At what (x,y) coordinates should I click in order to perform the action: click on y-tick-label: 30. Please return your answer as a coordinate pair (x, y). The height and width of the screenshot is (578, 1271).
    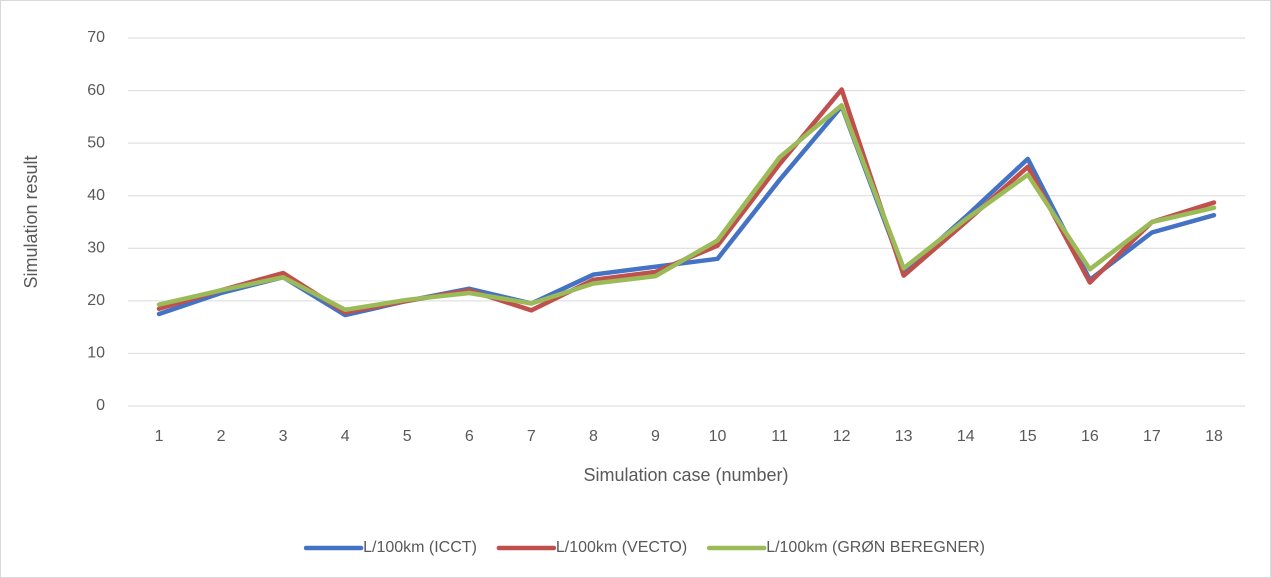
    Looking at the image, I should click on (96, 248).